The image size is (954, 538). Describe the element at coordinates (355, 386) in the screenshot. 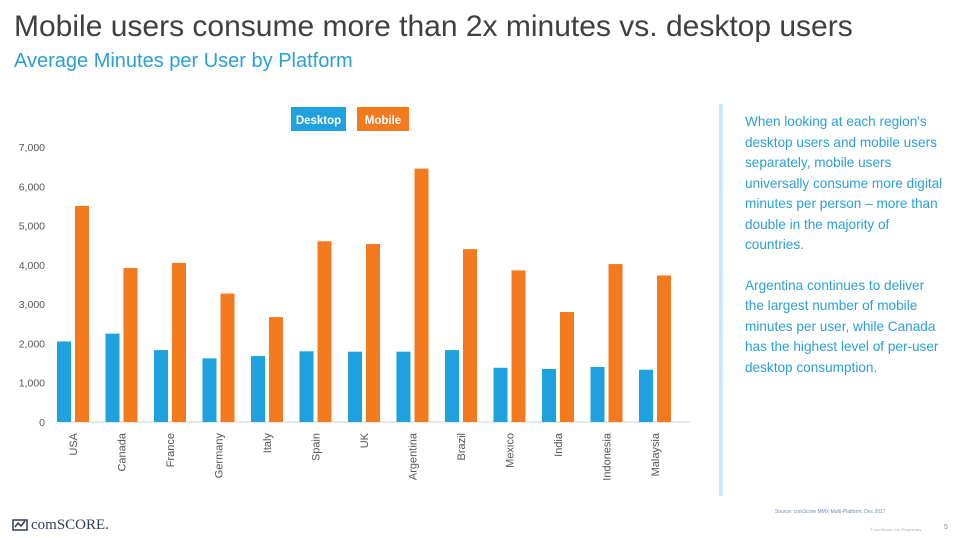

I see `bar-desktop-uk` at that location.